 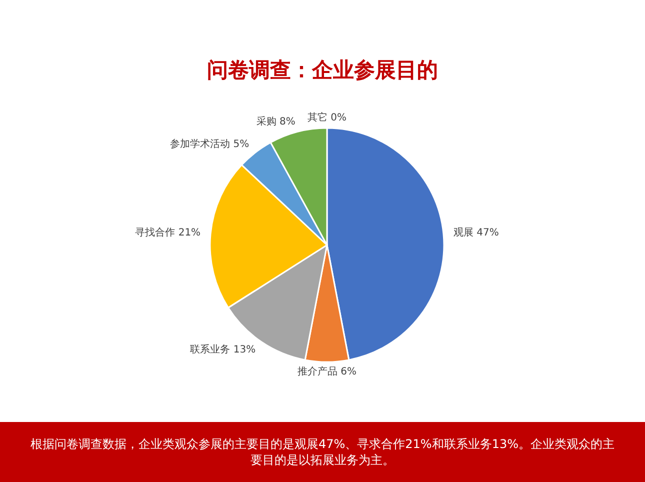 I want to click on chart-title: 问卷调查：企业参展目的, so click(x=322, y=70).